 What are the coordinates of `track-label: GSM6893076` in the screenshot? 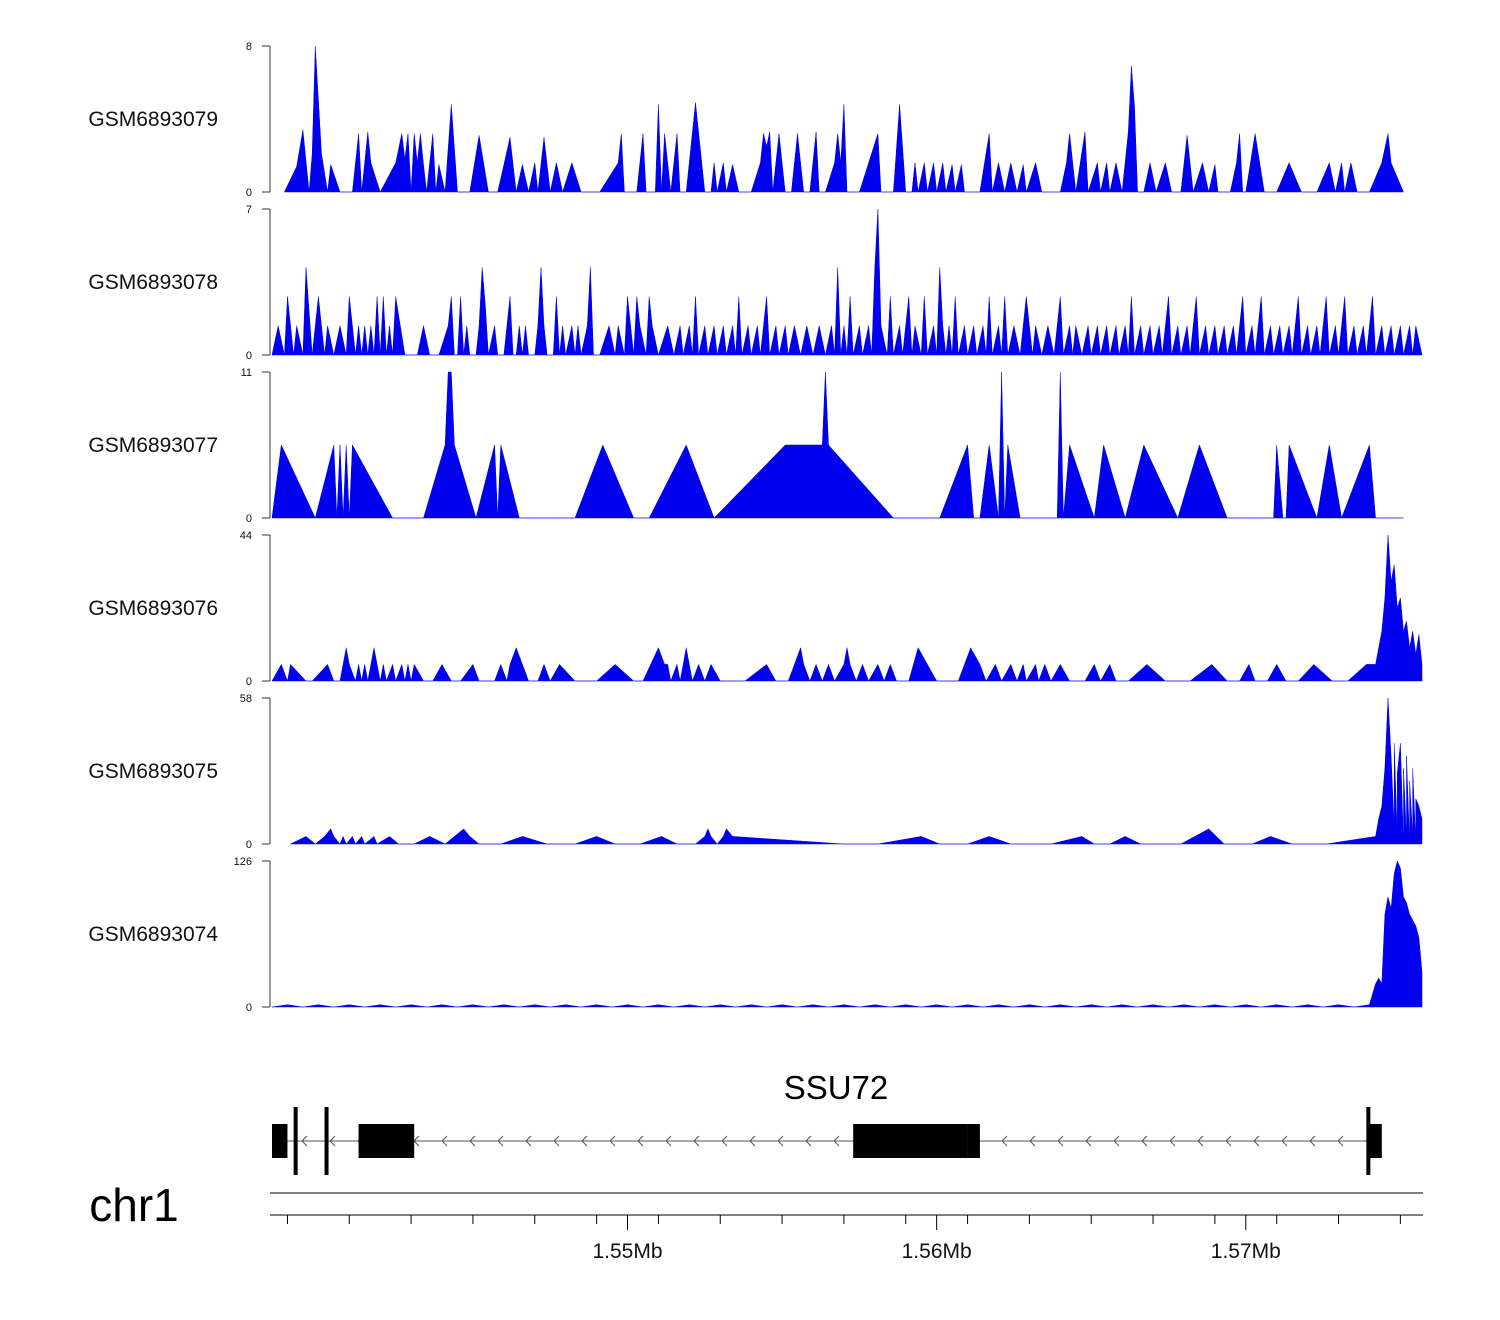 It's located at (153, 608).